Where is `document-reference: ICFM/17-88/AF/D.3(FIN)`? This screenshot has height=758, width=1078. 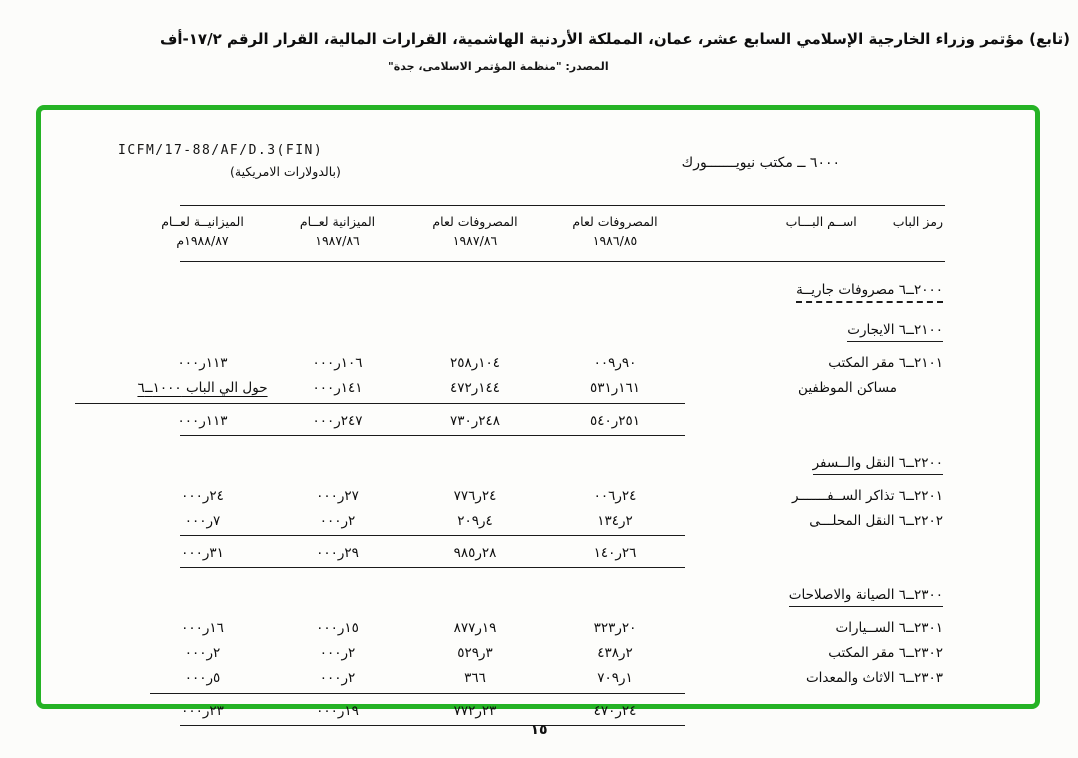
document-reference: ICFM/17-88/AF/D.3(FIN) is located at coordinates (221, 150).